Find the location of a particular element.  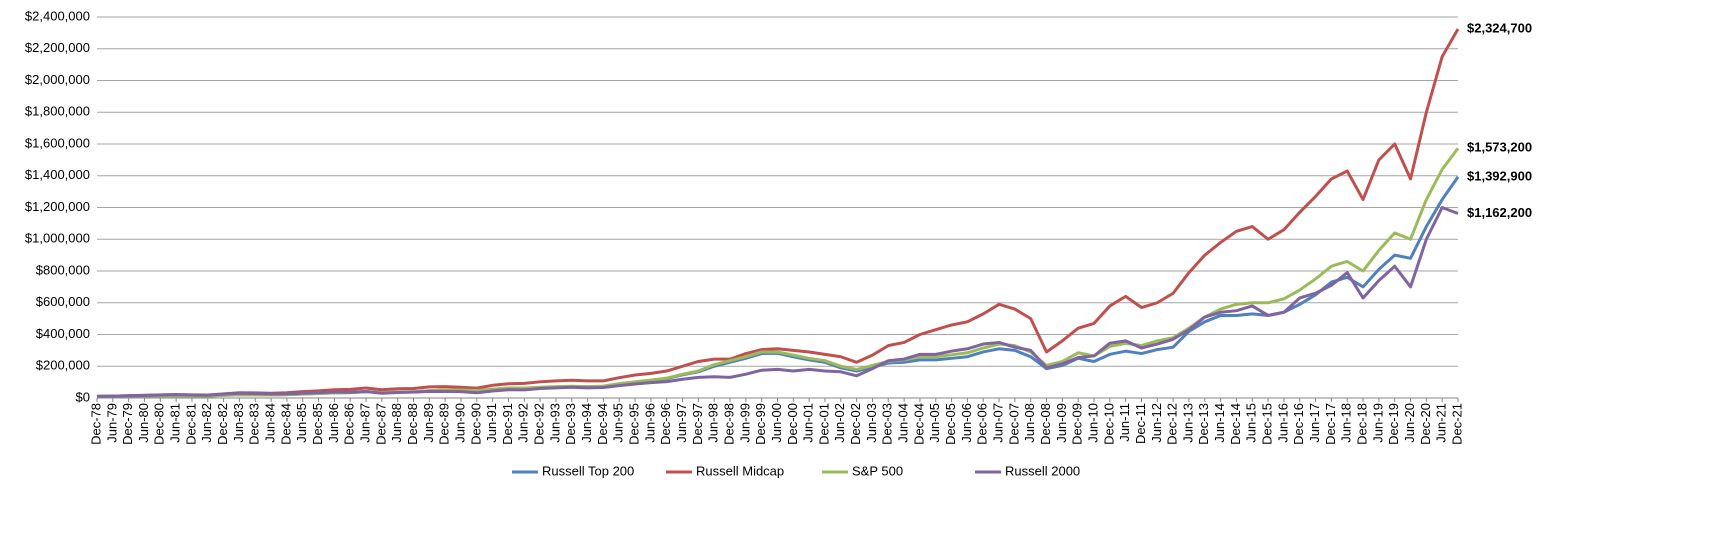

x-tick-label: Jun-96 is located at coordinates (649, 423).